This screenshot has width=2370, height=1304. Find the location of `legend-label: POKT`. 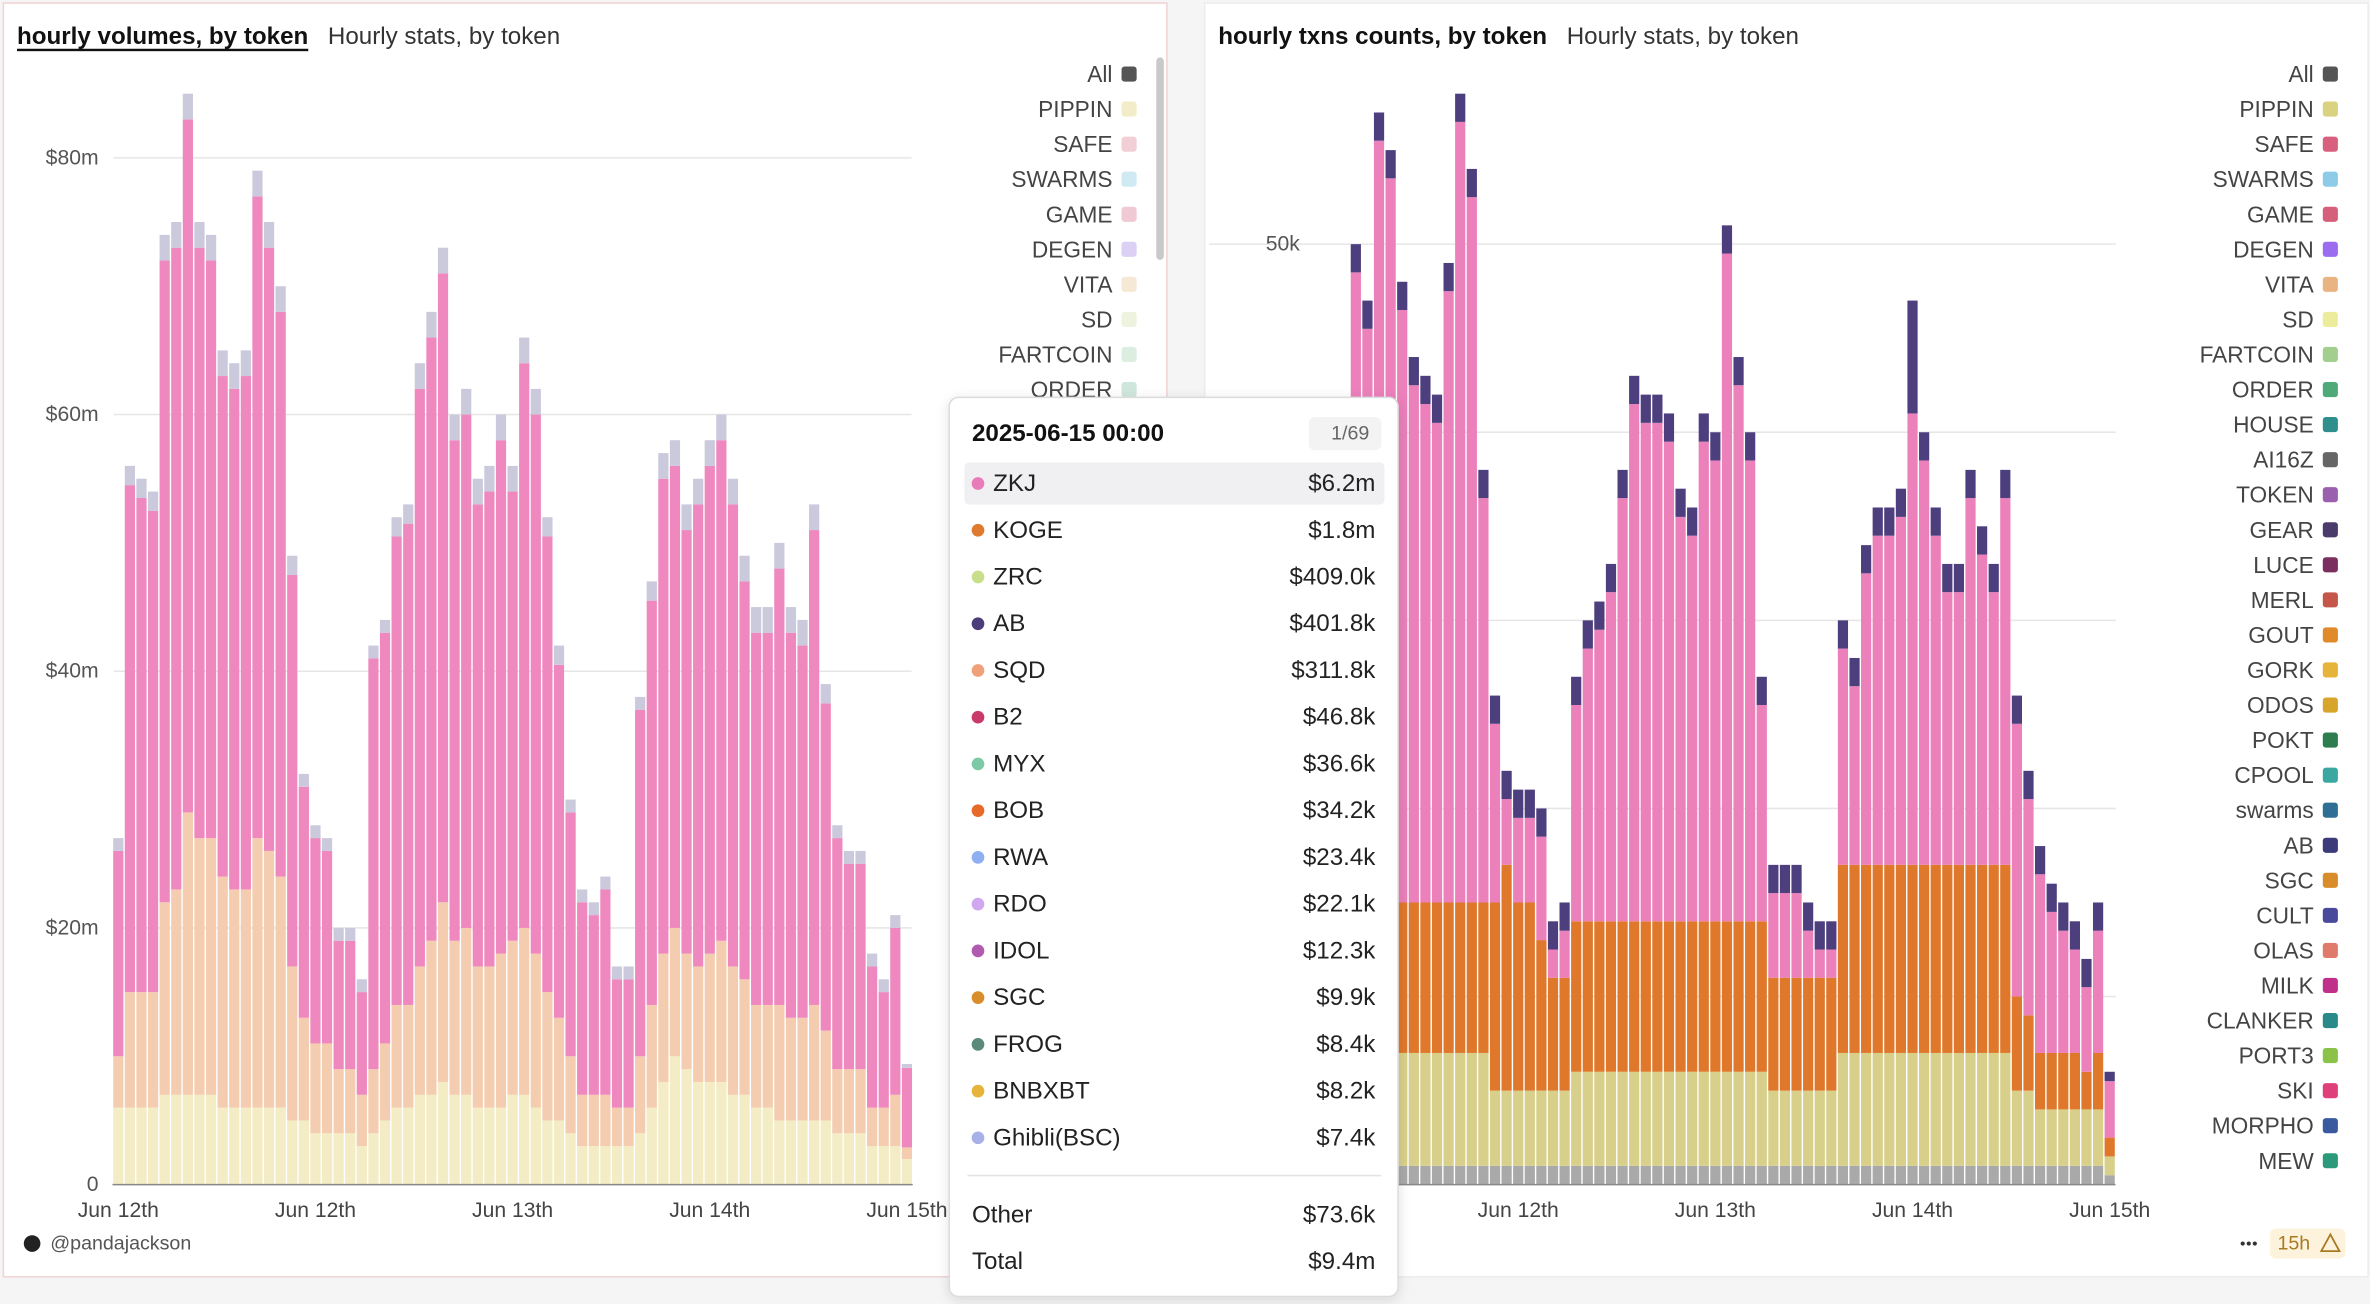

legend-label: POKT is located at coordinates (2283, 740).